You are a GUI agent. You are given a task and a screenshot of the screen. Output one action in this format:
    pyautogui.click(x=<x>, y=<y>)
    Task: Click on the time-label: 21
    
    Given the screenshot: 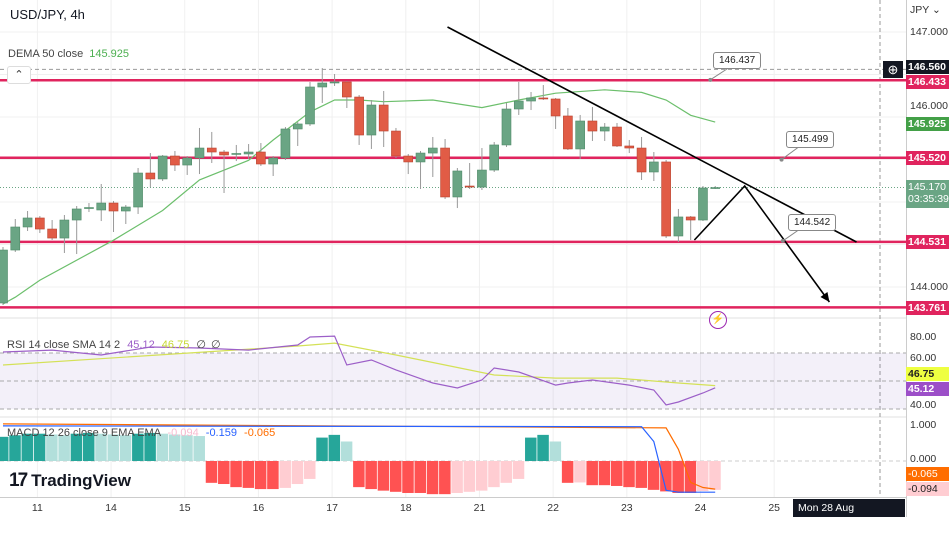 What is the action you would take?
    pyautogui.click(x=479, y=508)
    